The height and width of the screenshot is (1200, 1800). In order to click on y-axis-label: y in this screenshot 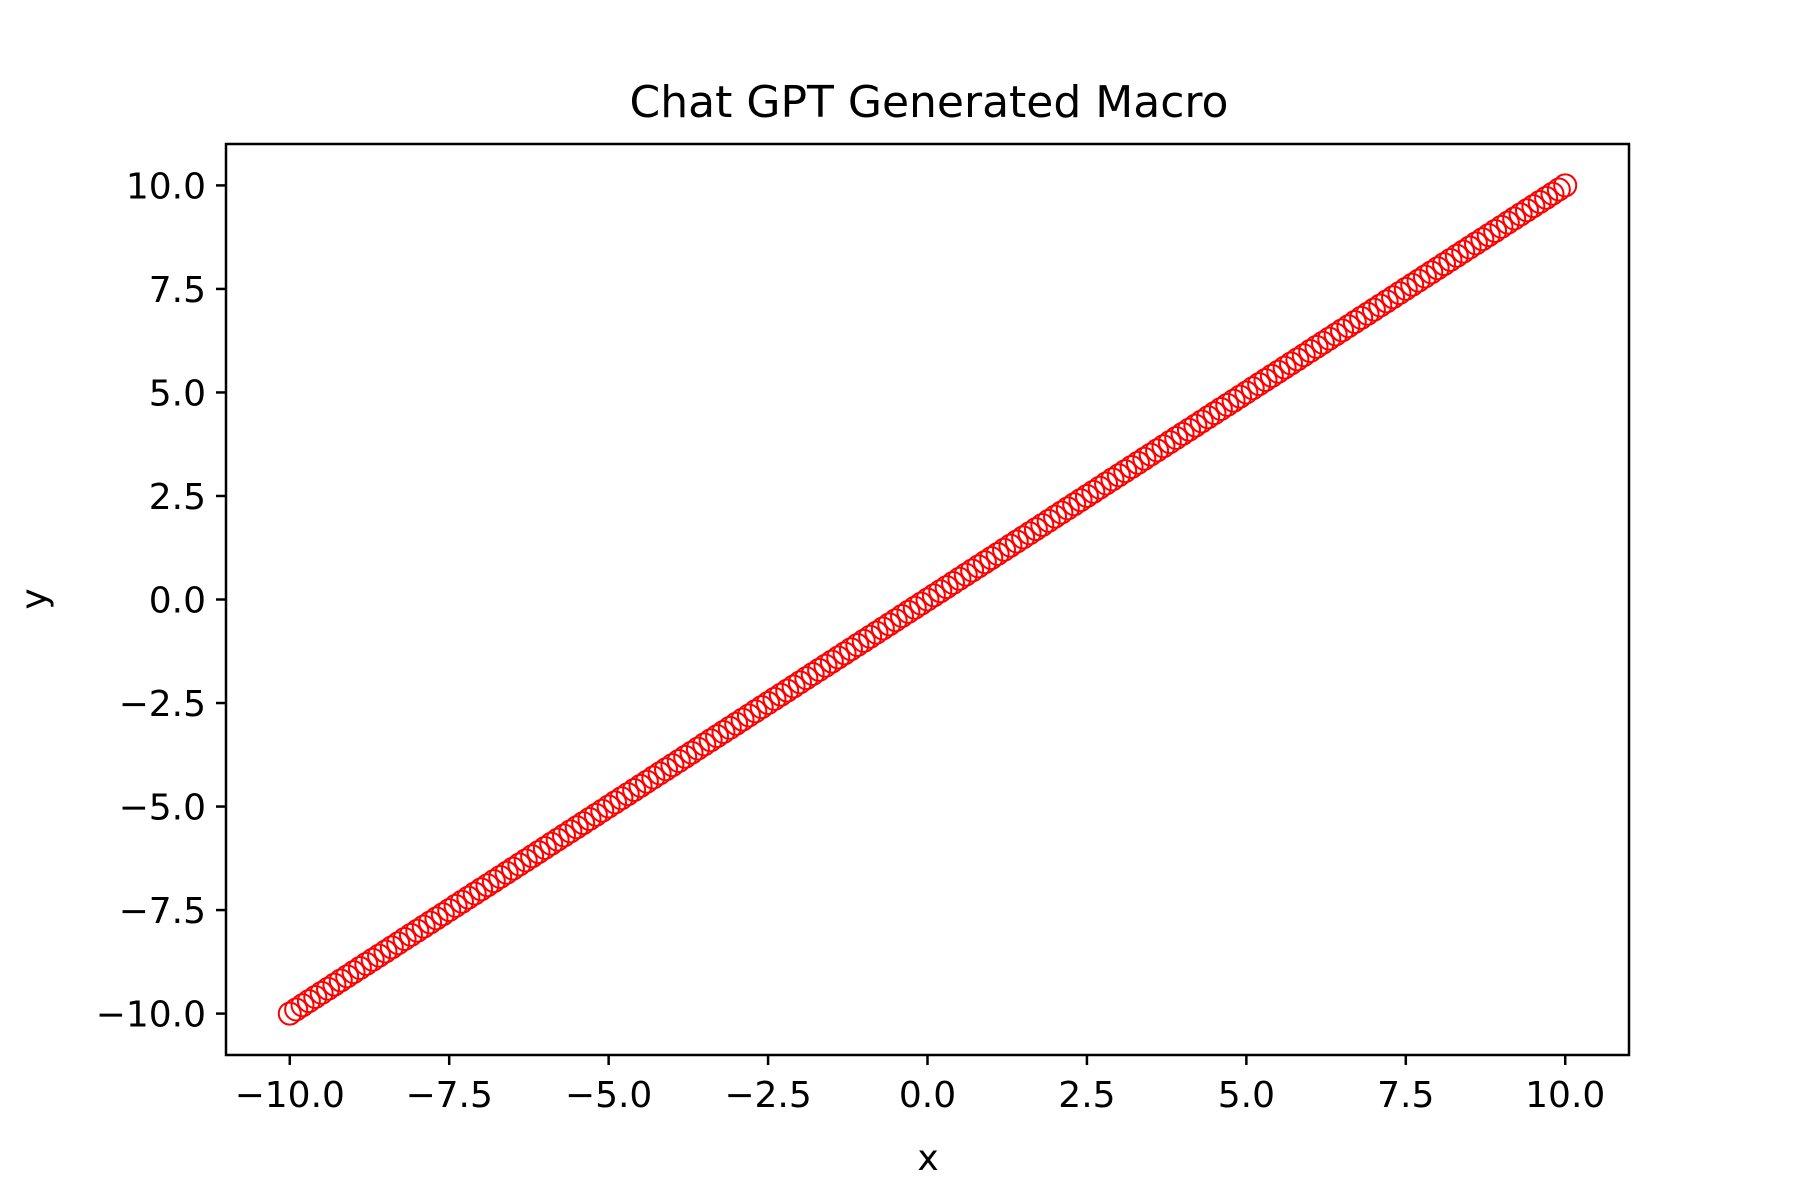, I will do `click(34, 598)`.